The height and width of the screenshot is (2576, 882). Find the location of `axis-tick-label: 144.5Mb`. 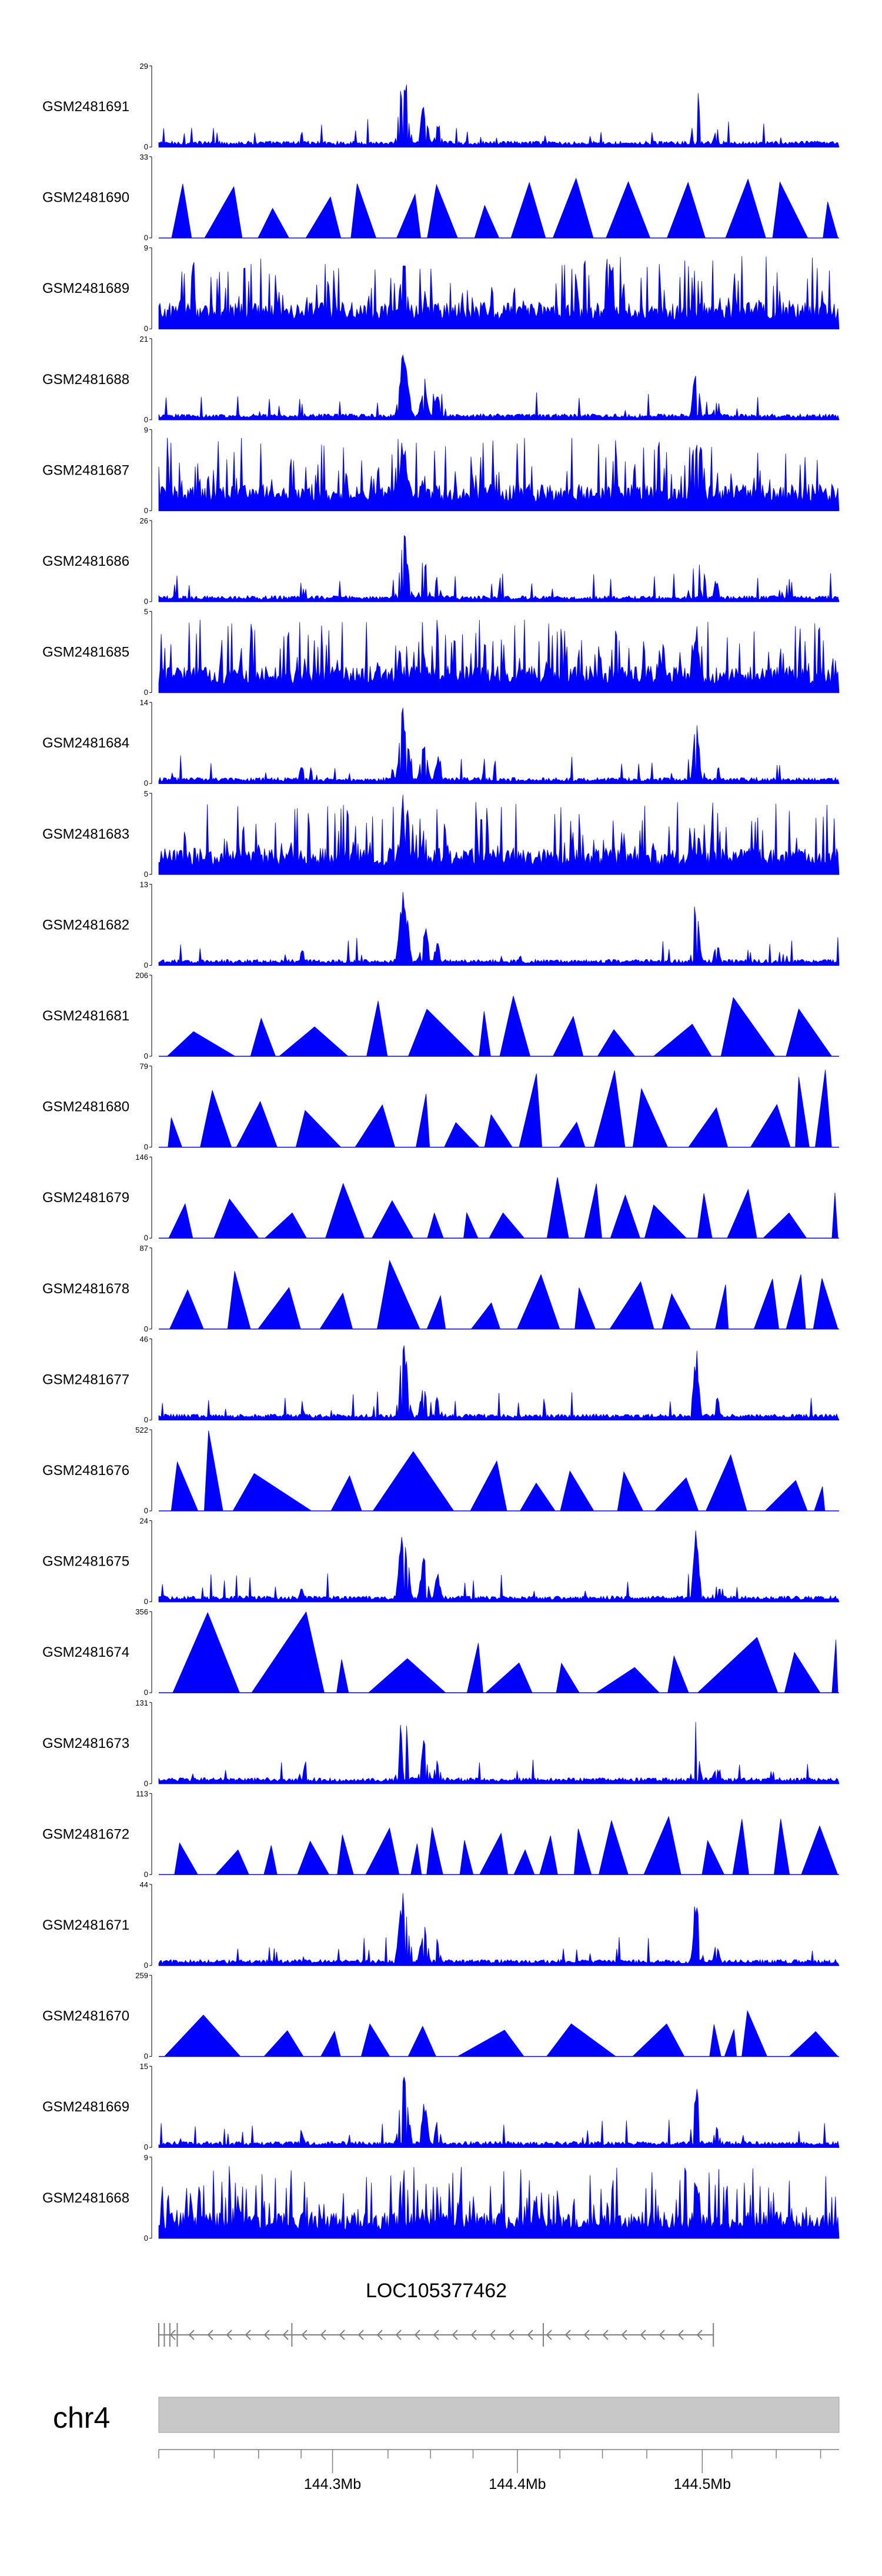

axis-tick-label: 144.5Mb is located at coordinates (702, 2484).